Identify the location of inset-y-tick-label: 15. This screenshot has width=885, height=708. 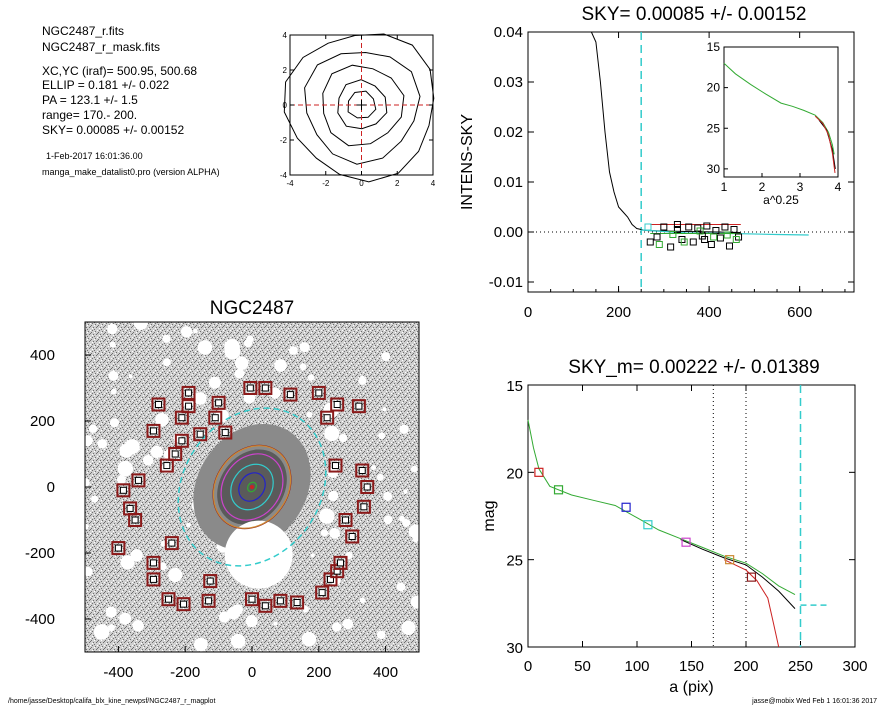
(714, 47).